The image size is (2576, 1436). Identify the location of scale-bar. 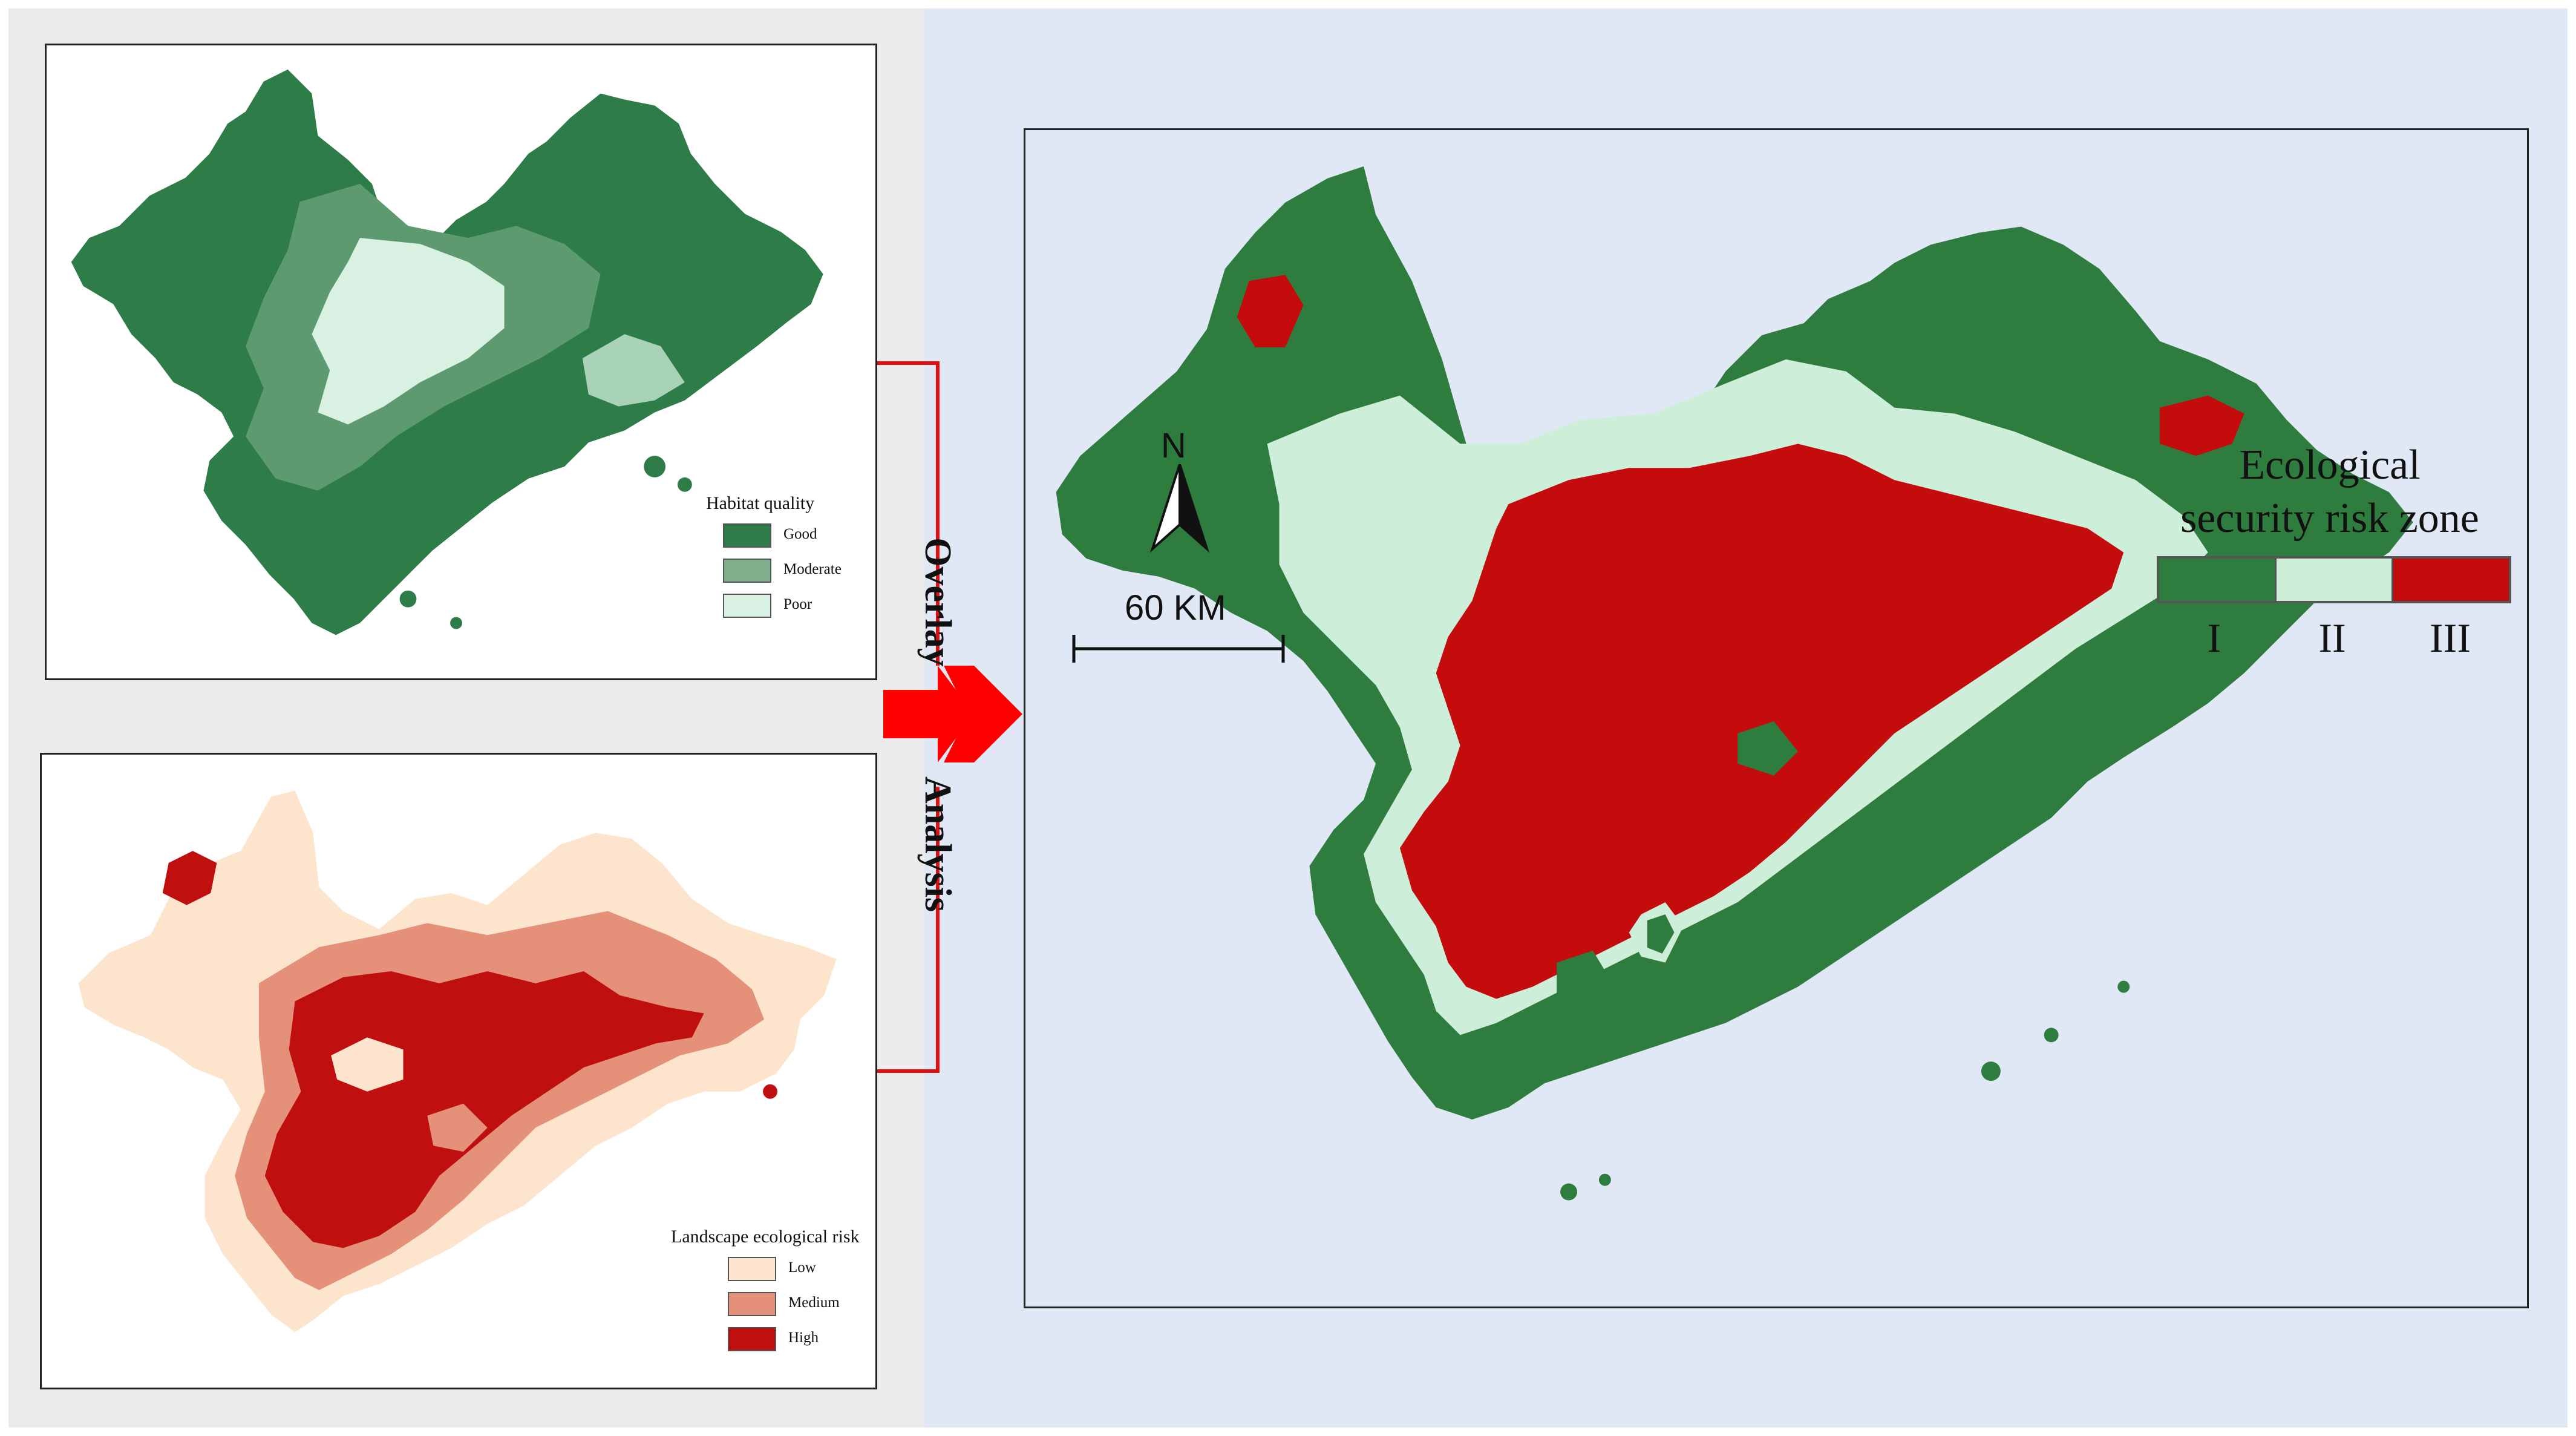
(1178, 649).